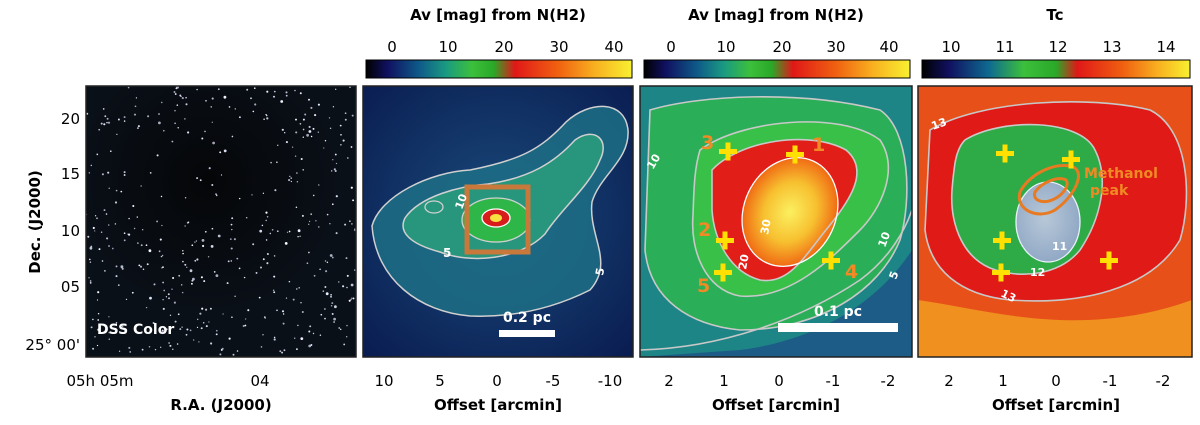 The image size is (1200, 425). I want to click on methanol-peak-label: Methanol peak, so click(1123, 182).